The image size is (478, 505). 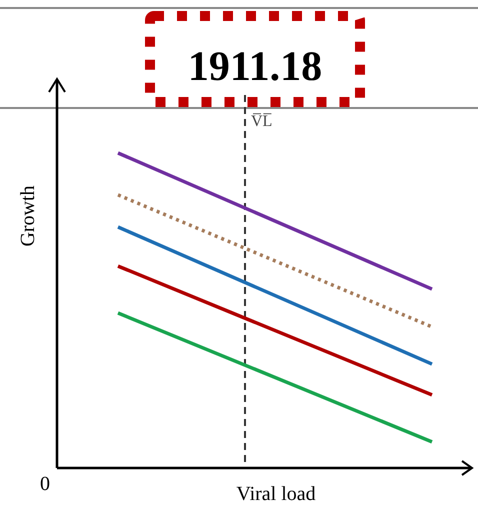 What do you see at coordinates (45, 484) in the screenshot?
I see `text: 0` at bounding box center [45, 484].